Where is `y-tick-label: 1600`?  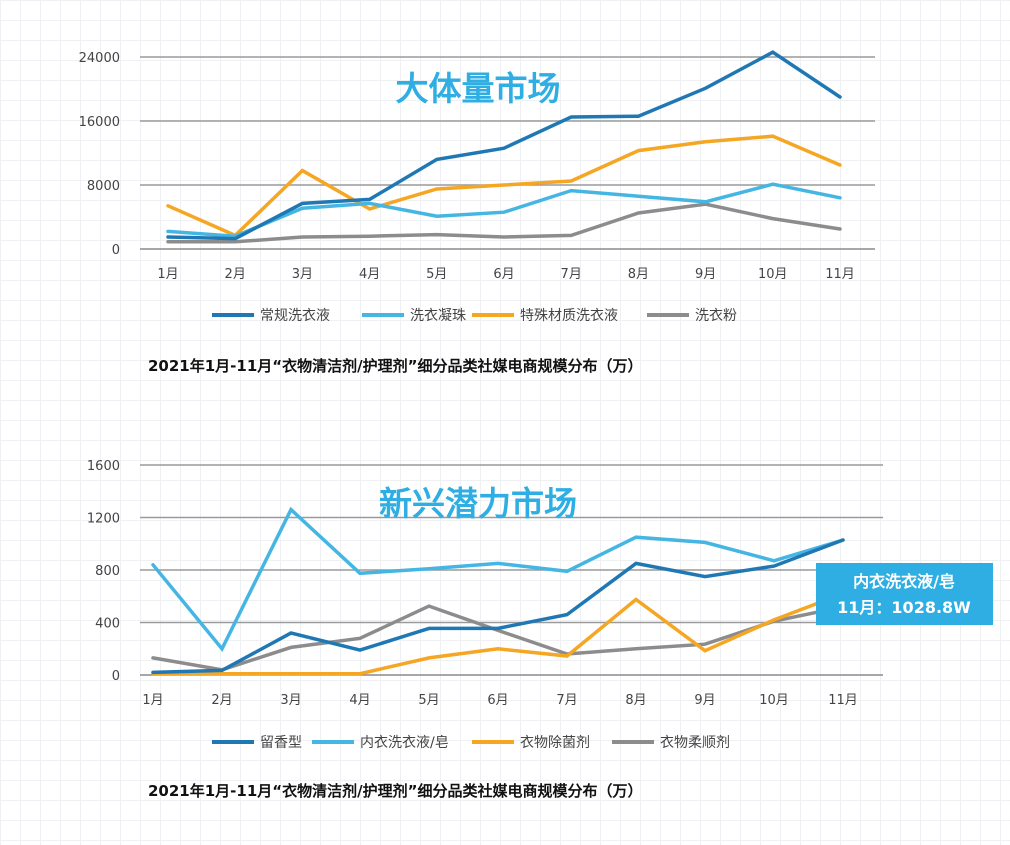
y-tick-label: 1600 is located at coordinates (103, 466).